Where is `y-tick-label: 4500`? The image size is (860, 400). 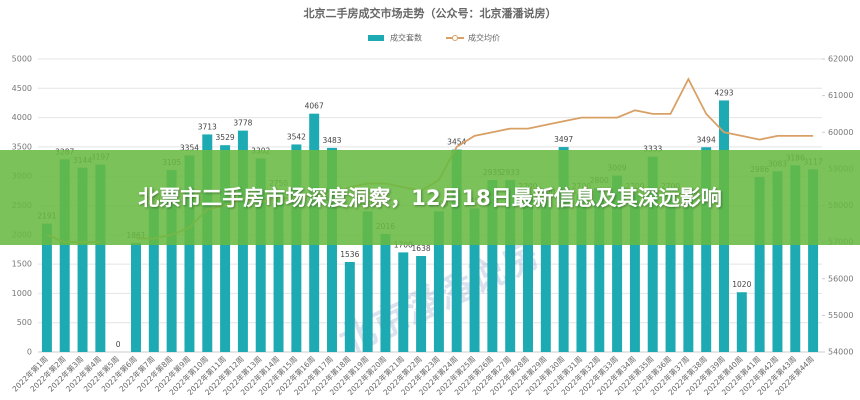
y-tick-label: 4500 is located at coordinates (22, 88).